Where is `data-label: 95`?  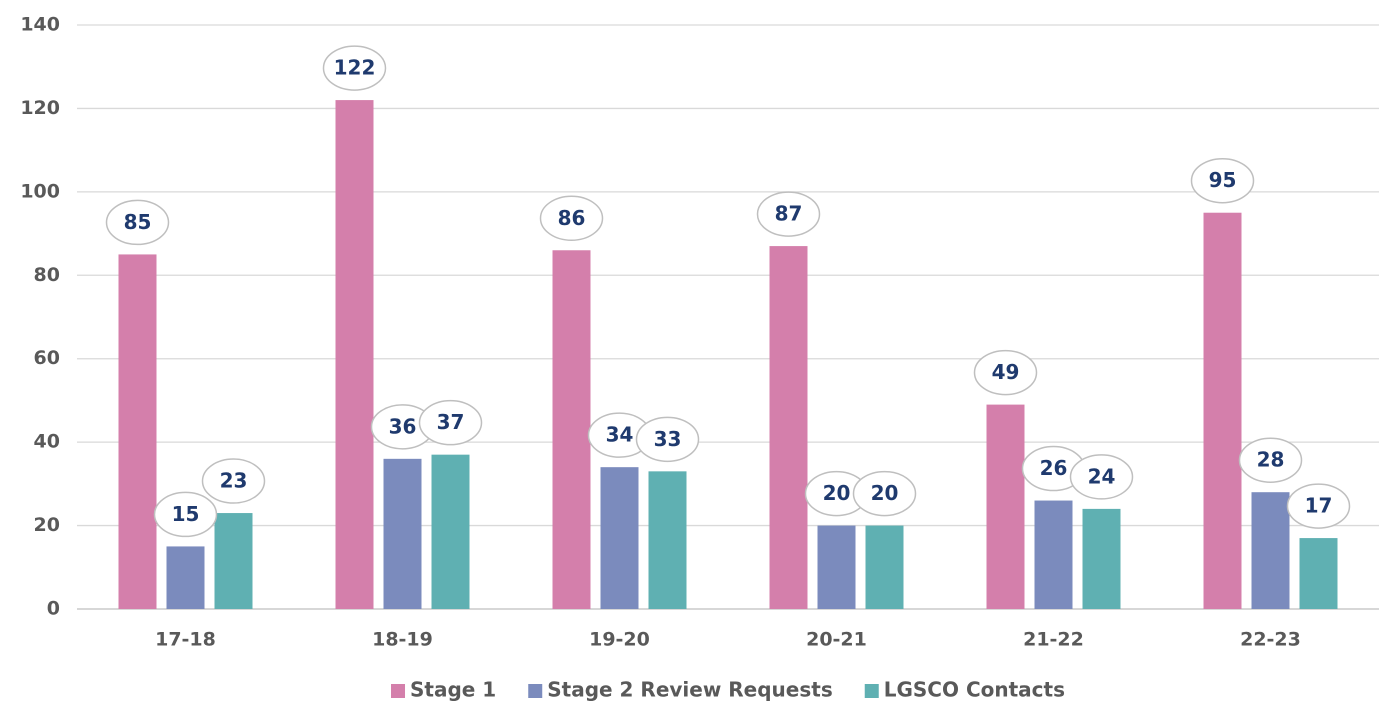 data-label: 95 is located at coordinates (1223, 180).